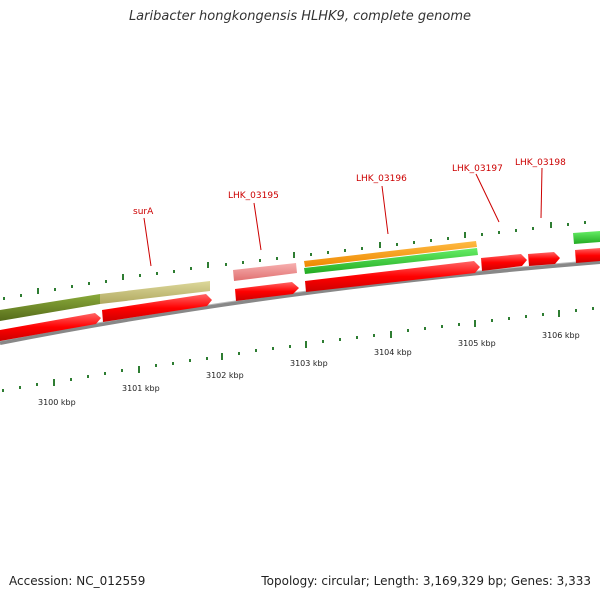 Image resolution: width=600 pixels, height=600 pixels. Describe the element at coordinates (147, 242) in the screenshot. I see `callout-line-sura` at that location.